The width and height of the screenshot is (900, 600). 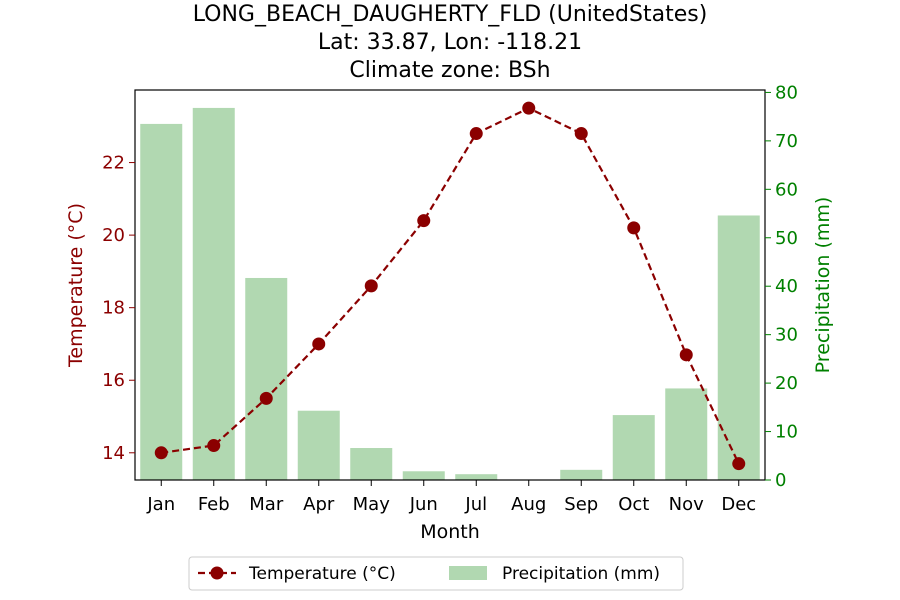 What do you see at coordinates (319, 504) in the screenshot?
I see `x-tick-label-apr: Apr` at bounding box center [319, 504].